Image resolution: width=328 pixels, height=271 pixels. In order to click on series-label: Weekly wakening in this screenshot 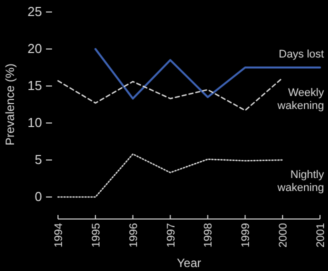, I will do `click(300, 99)`.